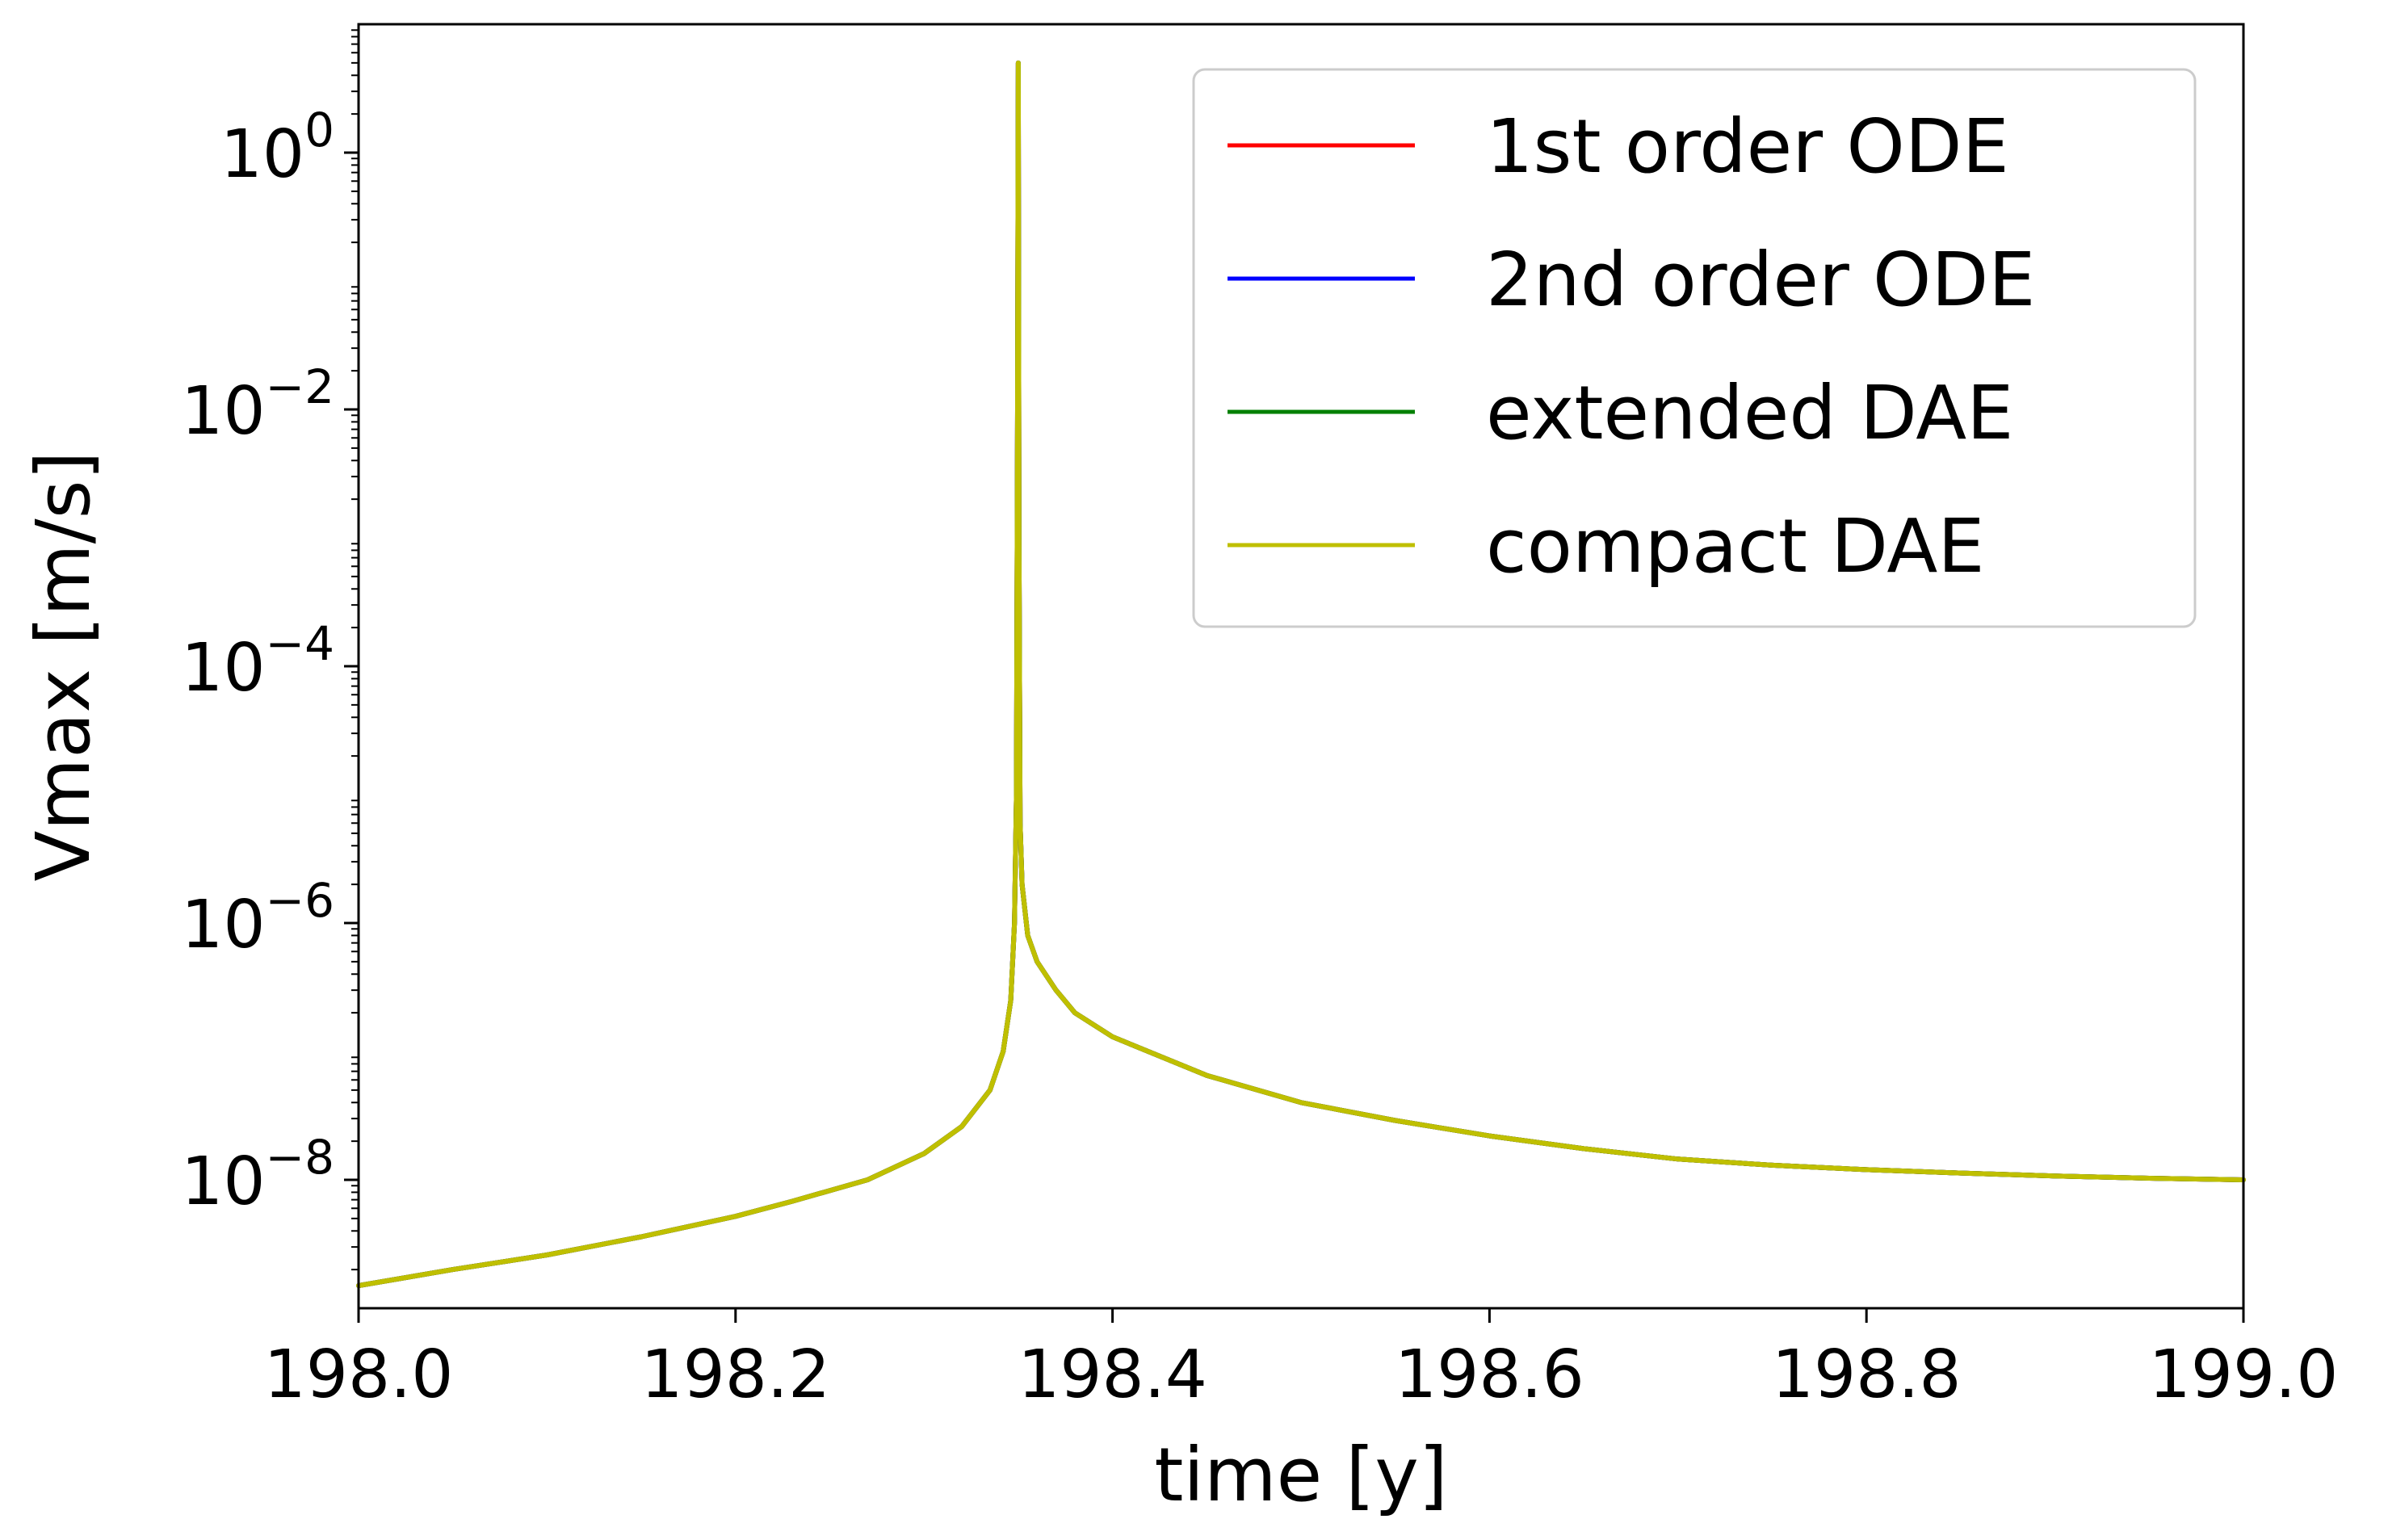  I want to click on legend-label-3: extended DAE, so click(1749, 413).